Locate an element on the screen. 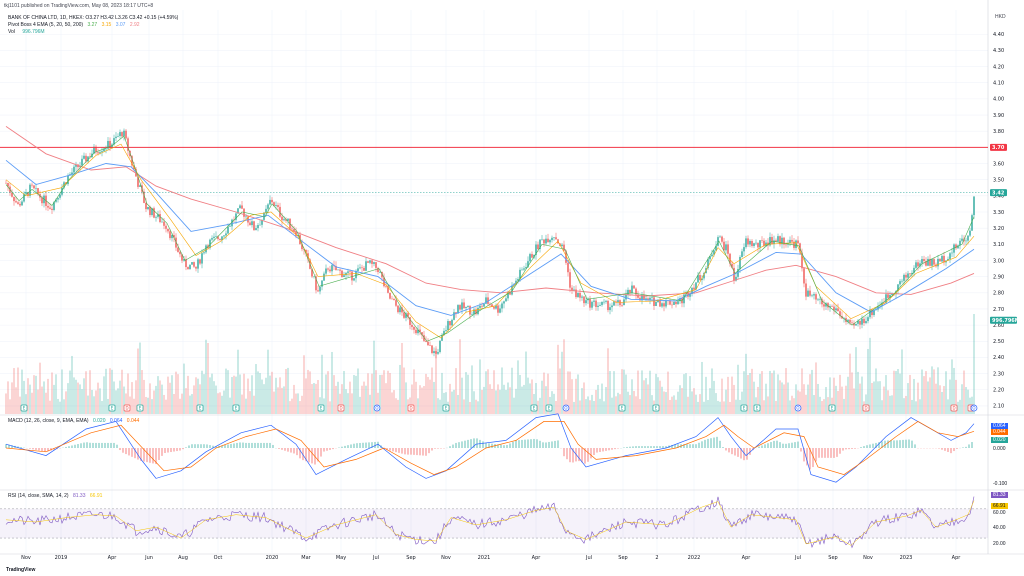  price-tick-label: 4.20 is located at coordinates (998, 67).